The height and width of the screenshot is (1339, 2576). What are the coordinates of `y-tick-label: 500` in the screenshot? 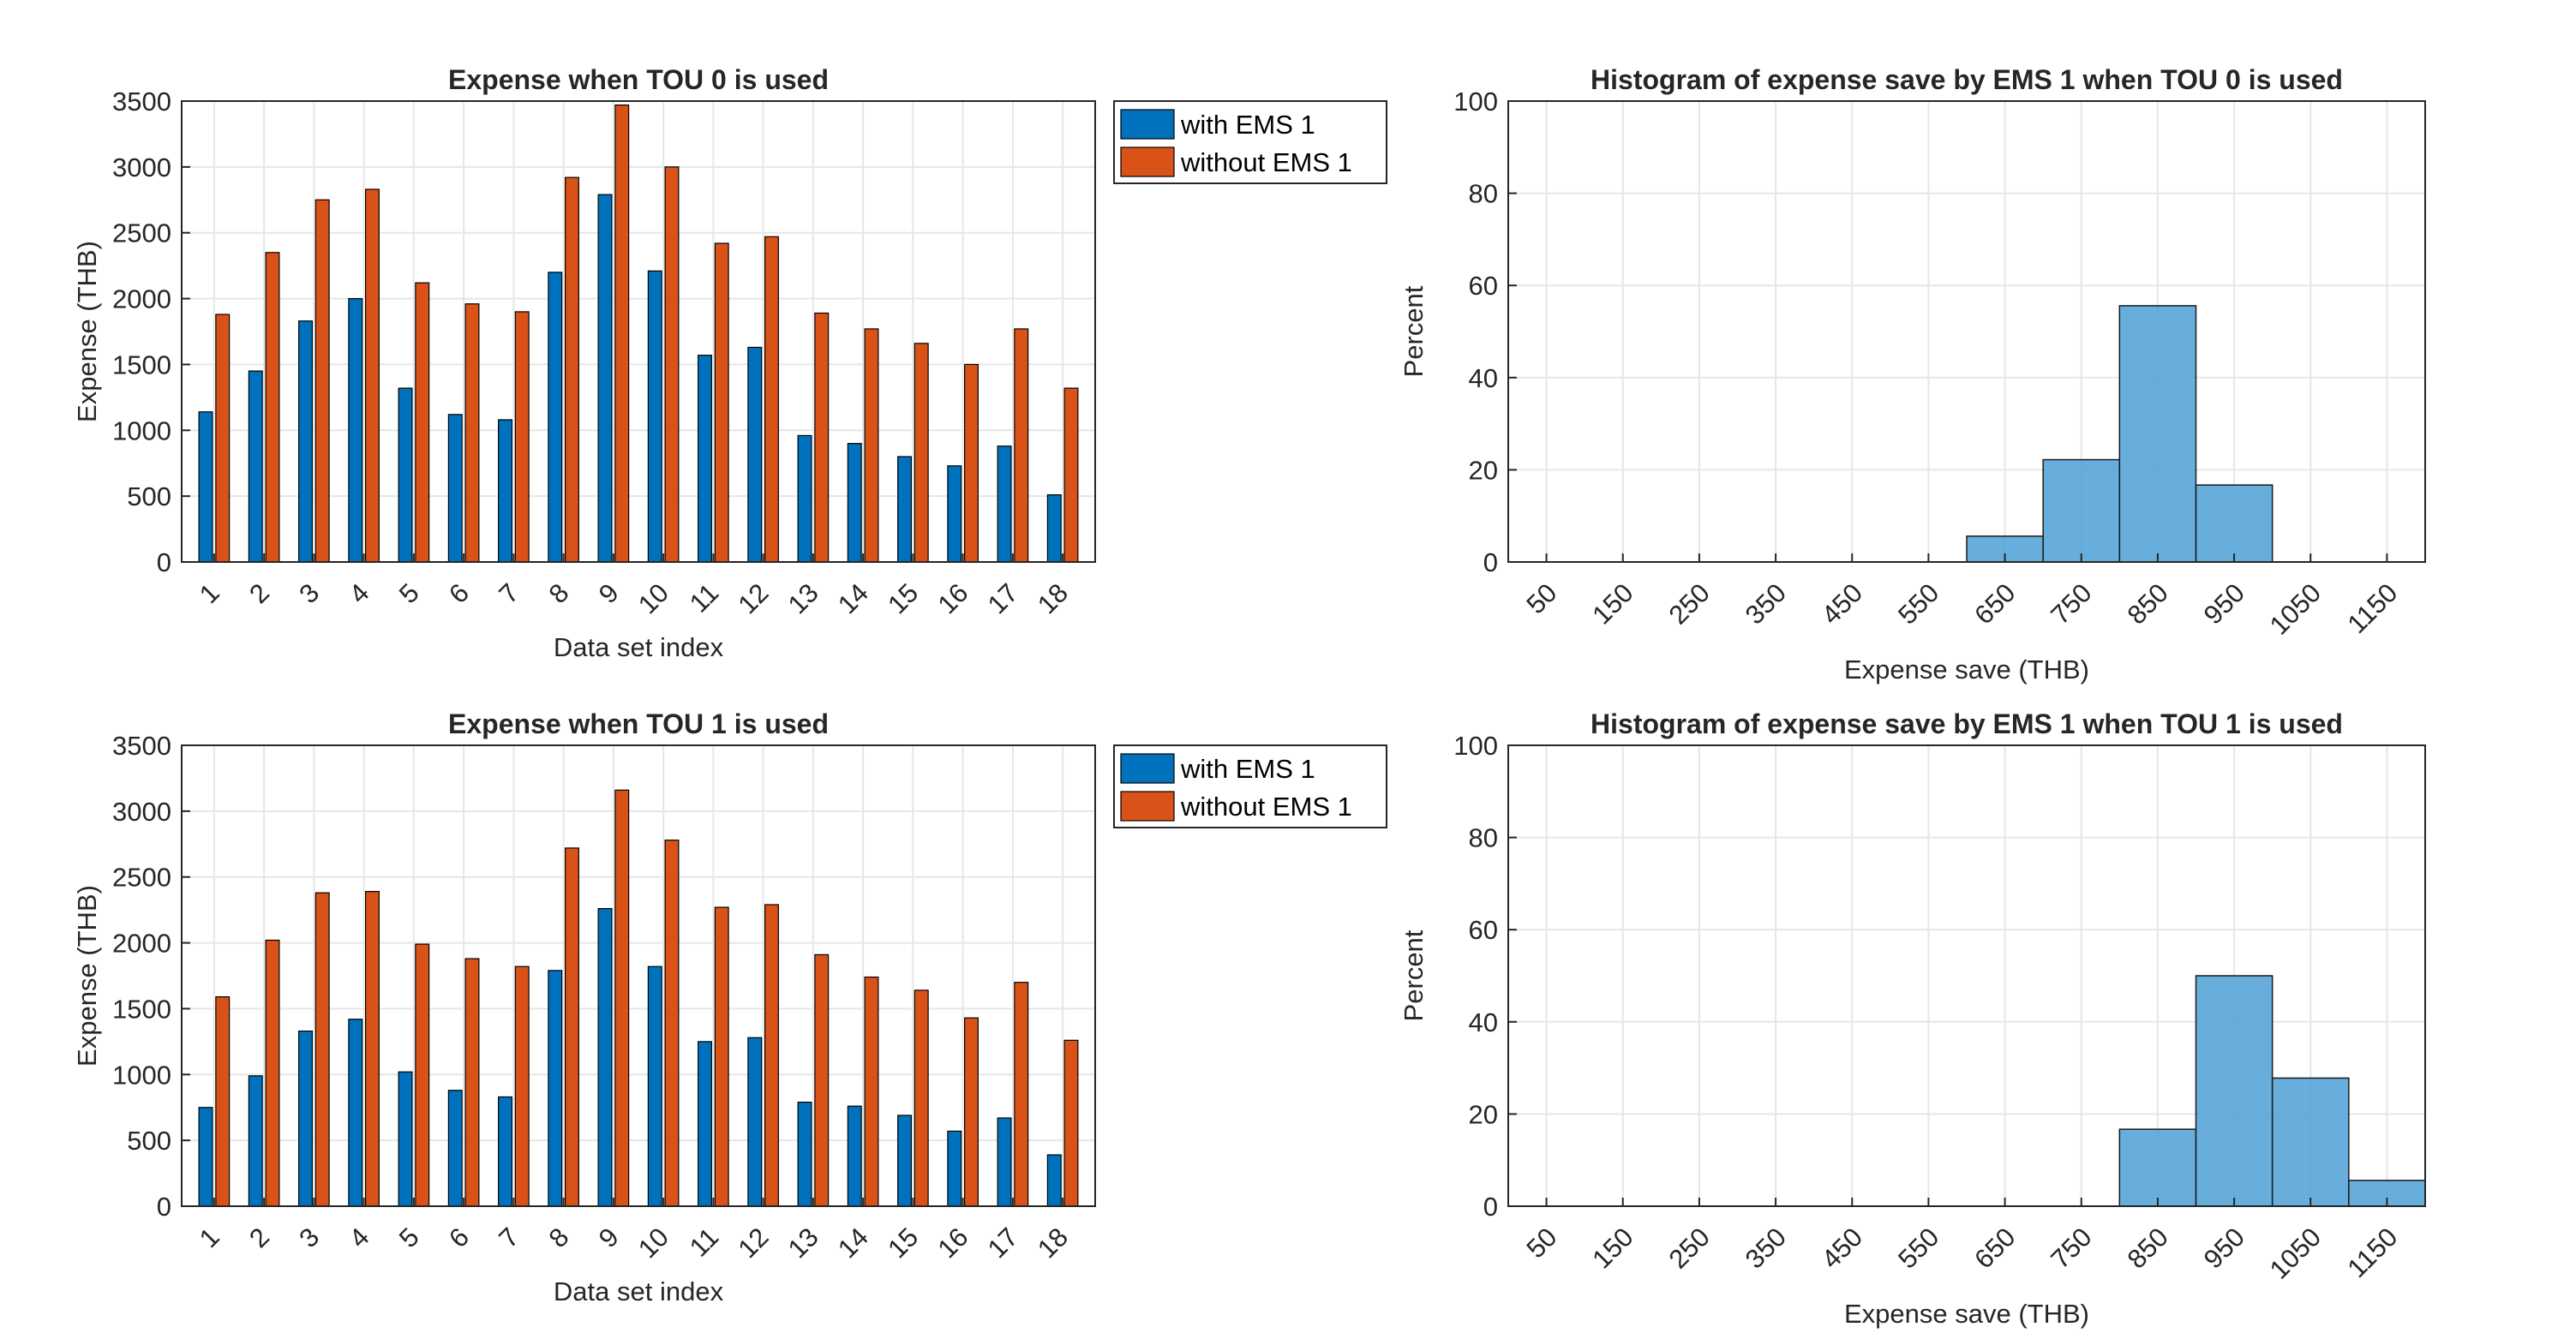 It's located at (149, 1141).